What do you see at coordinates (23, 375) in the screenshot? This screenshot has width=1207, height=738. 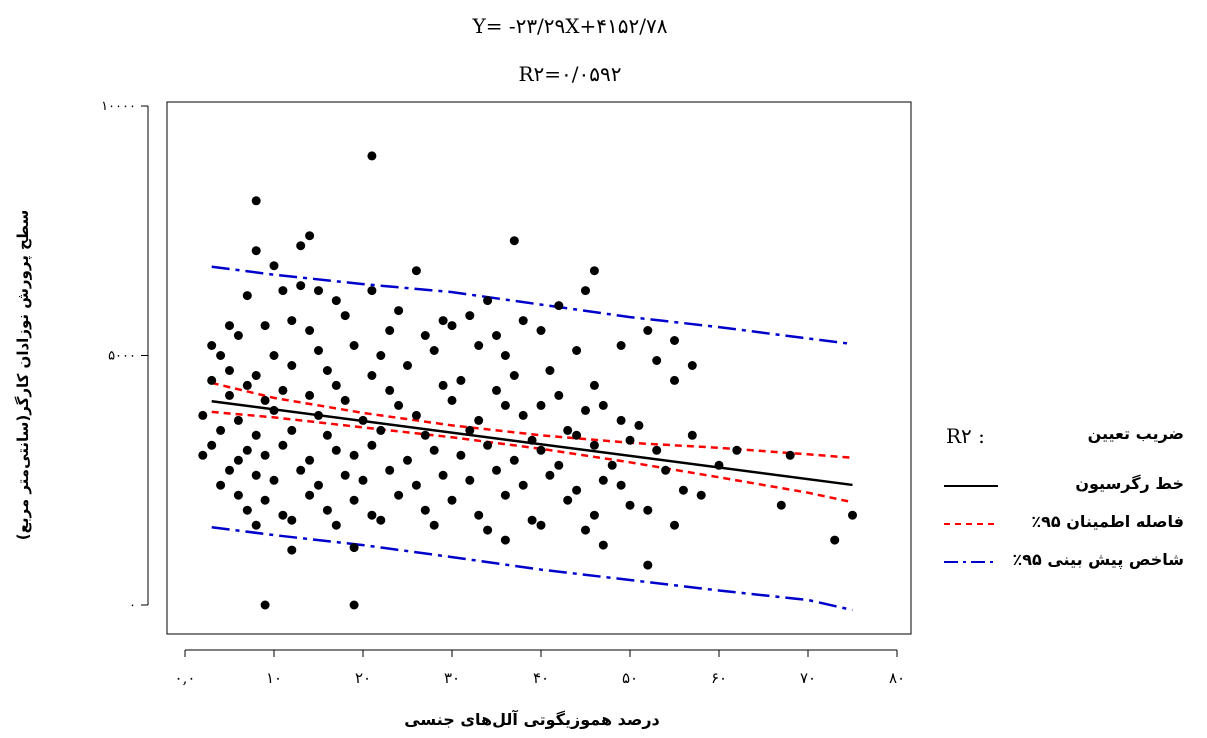 I see `y-axis-title: سطح پرورش نوزادان کارگر(سانتی‌متر مربع)` at bounding box center [23, 375].